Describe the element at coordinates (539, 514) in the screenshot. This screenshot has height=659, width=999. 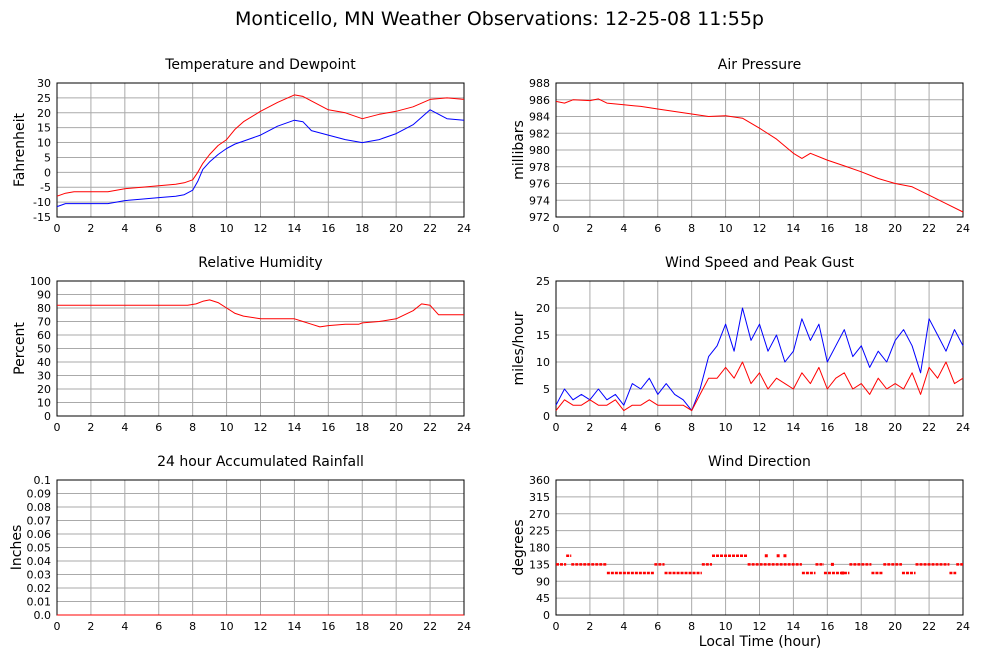
I see `y-tick-label: 270` at that location.